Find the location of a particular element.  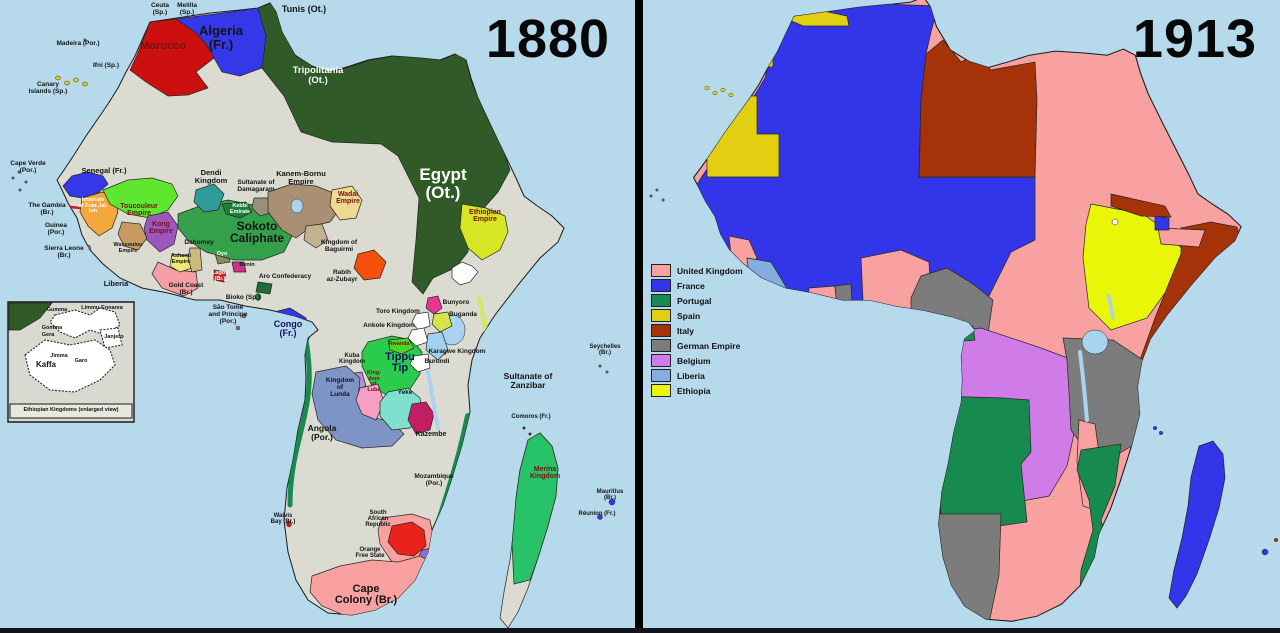

legend-item: France is located at coordinates (697, 285).